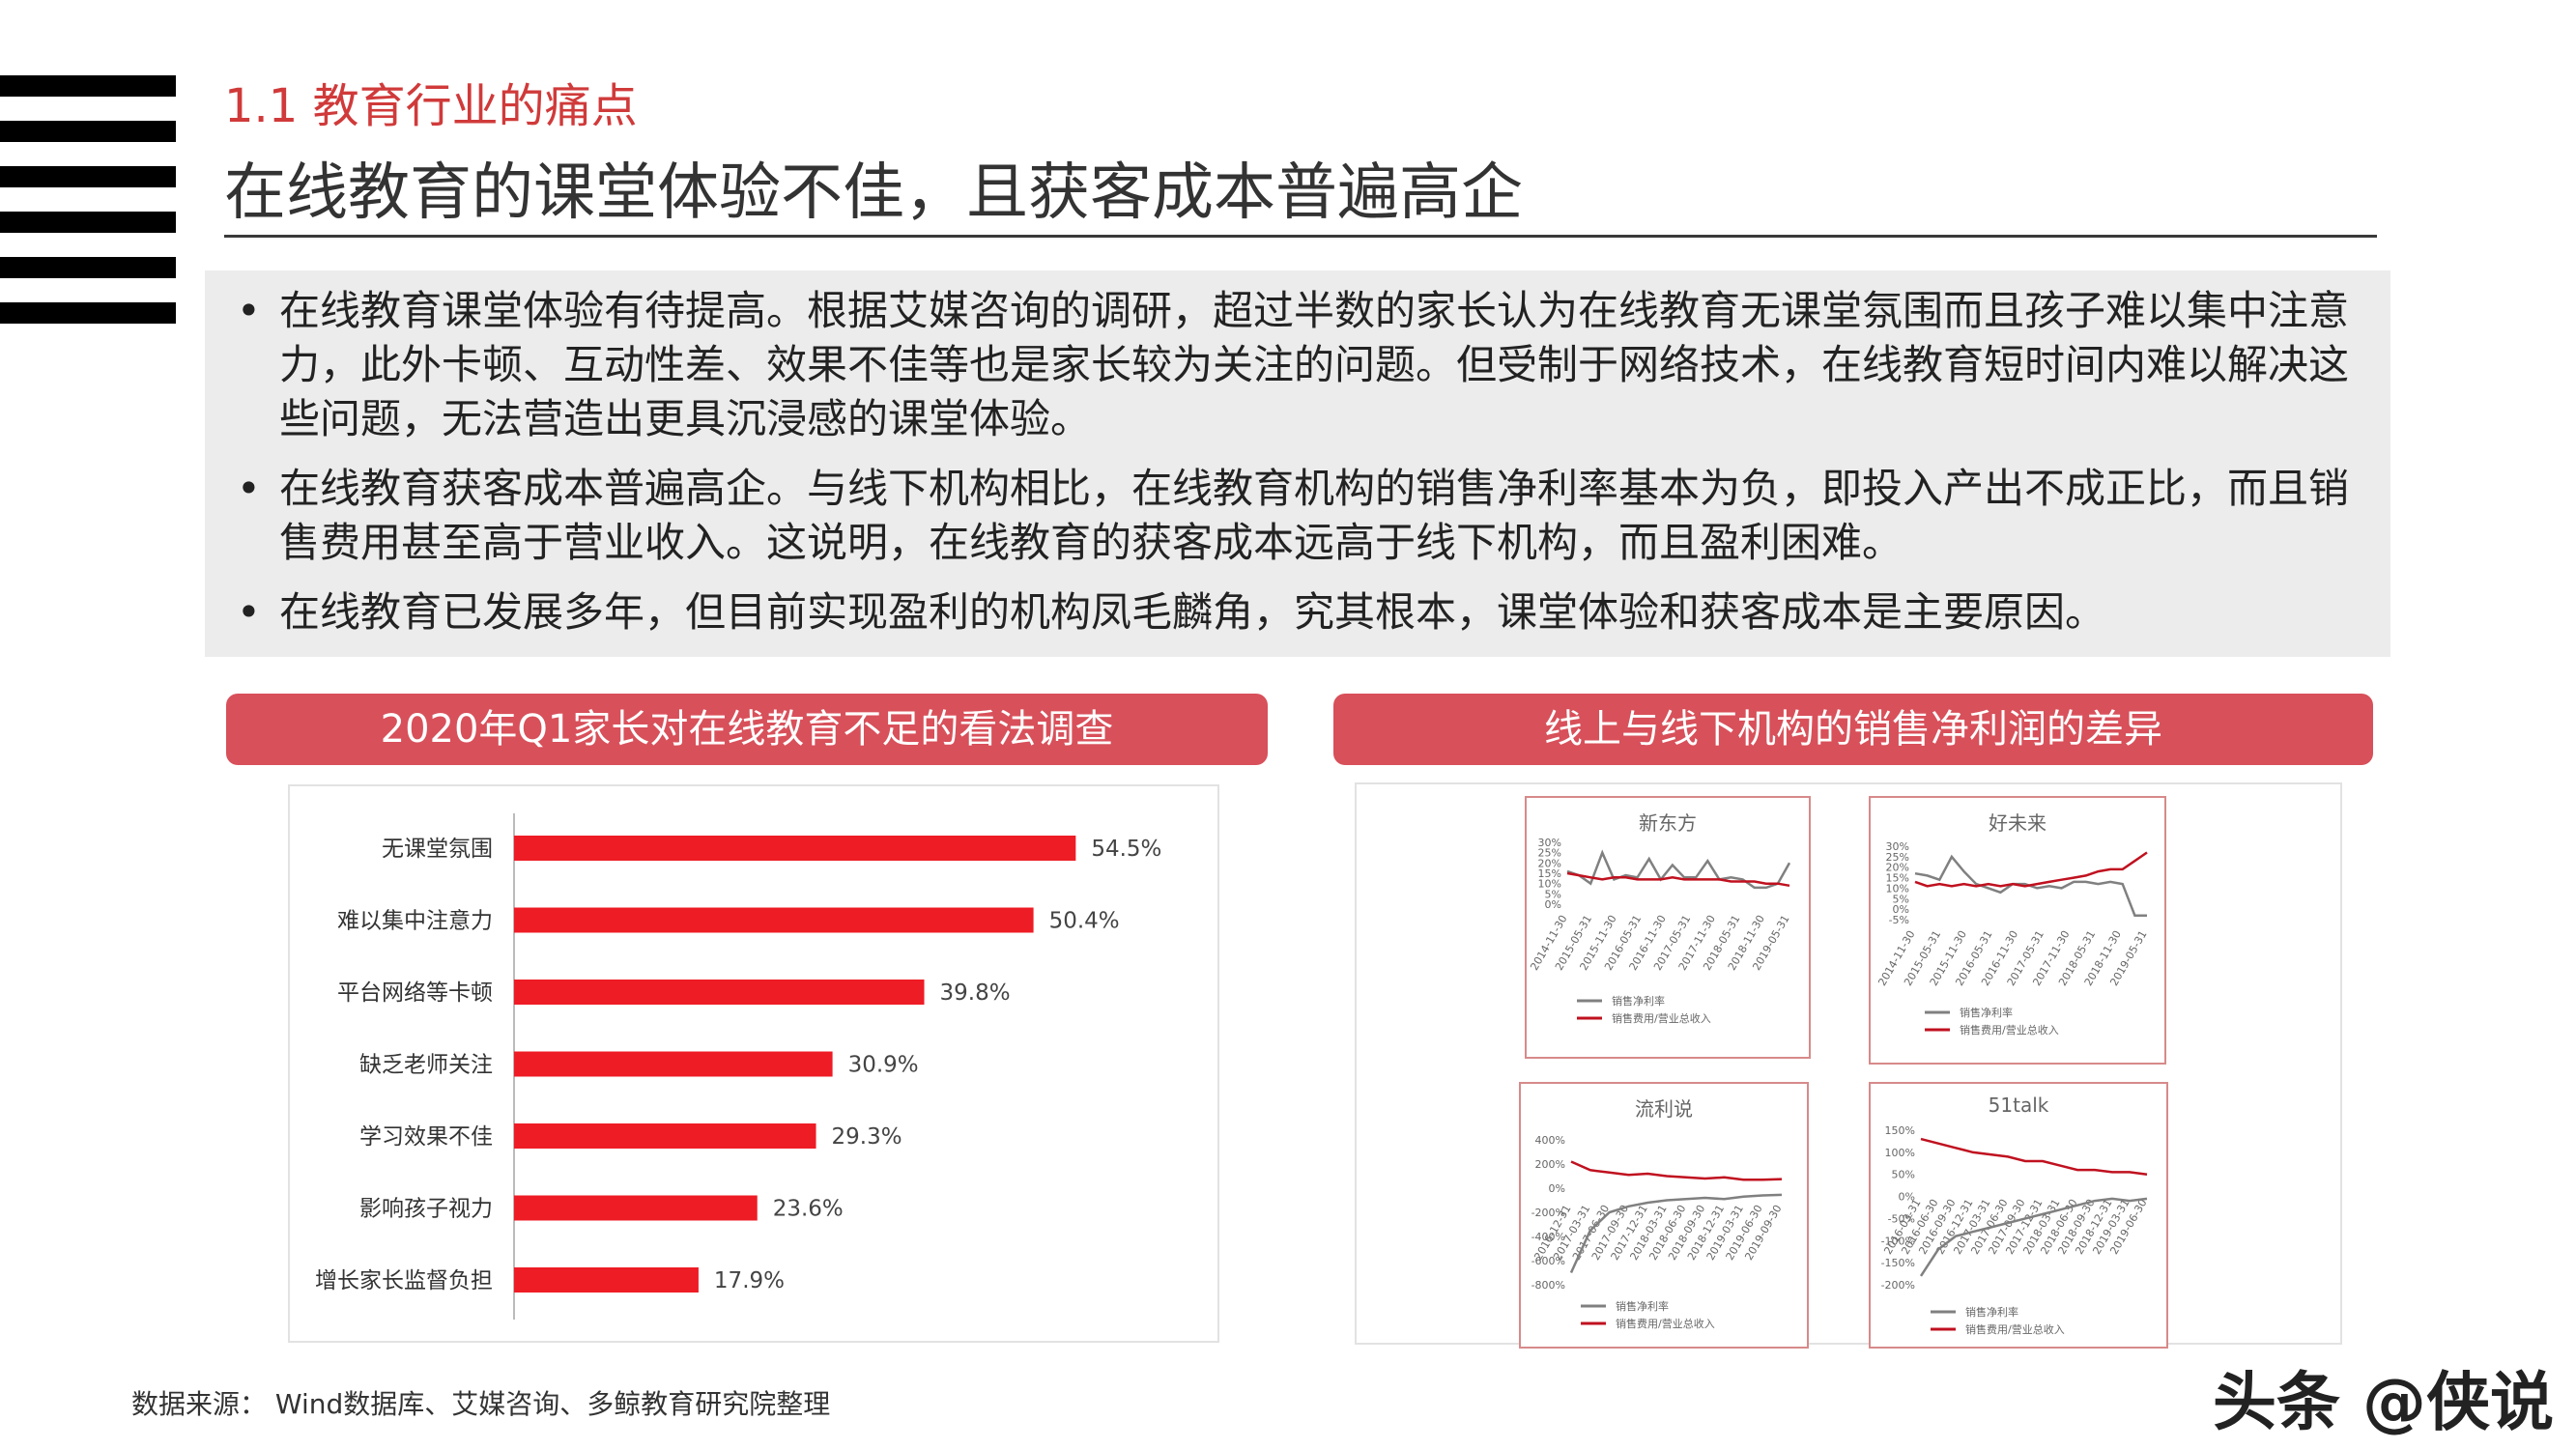 The image size is (2576, 1449). What do you see at coordinates (2384, 1402) in the screenshot?
I see `watermark: 头条 @侠说` at bounding box center [2384, 1402].